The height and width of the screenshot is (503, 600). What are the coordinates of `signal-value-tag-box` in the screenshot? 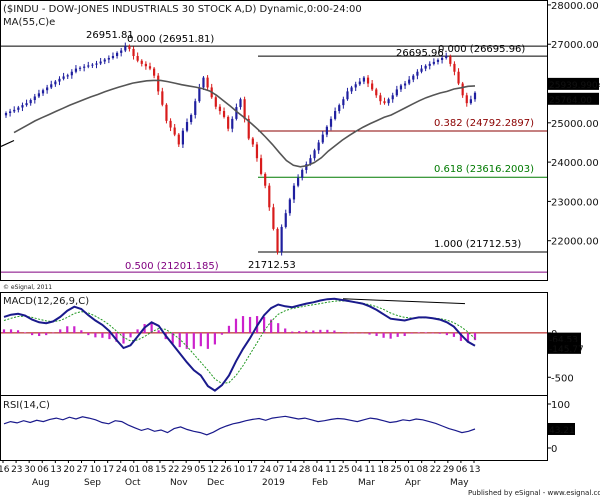 It's located at (564, 338).